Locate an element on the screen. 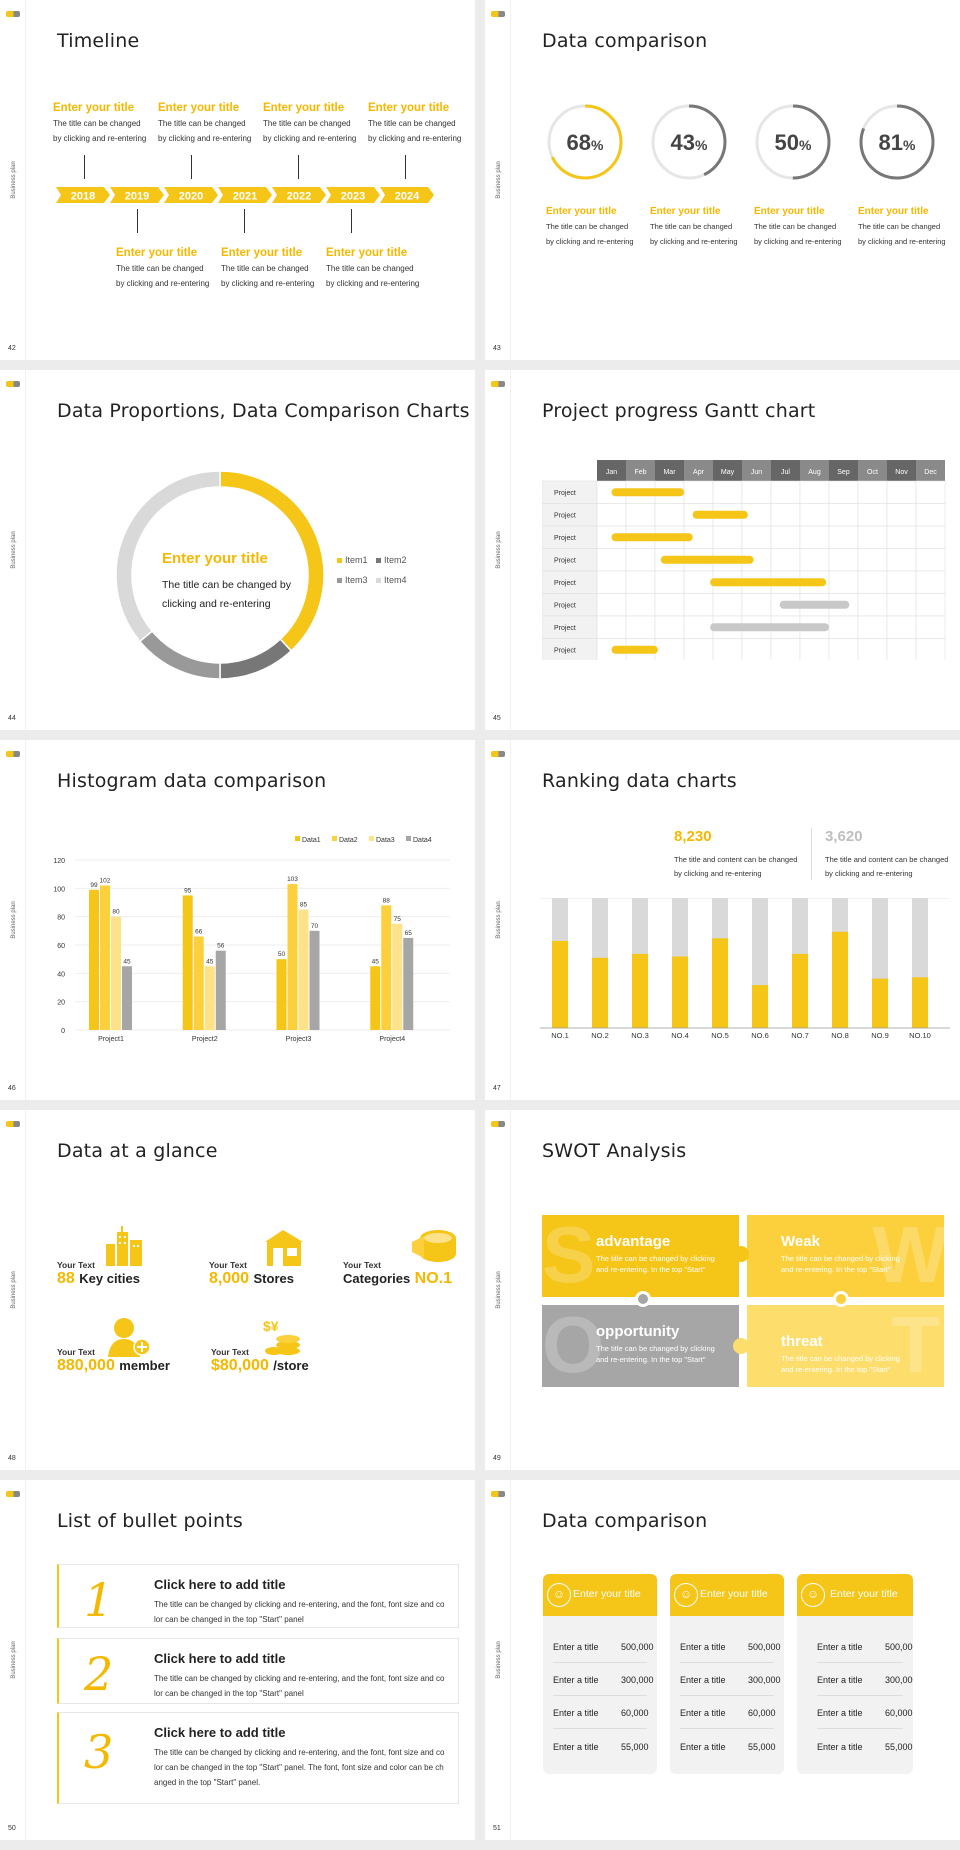  x-tick-label: NO.9 is located at coordinates (880, 1034).